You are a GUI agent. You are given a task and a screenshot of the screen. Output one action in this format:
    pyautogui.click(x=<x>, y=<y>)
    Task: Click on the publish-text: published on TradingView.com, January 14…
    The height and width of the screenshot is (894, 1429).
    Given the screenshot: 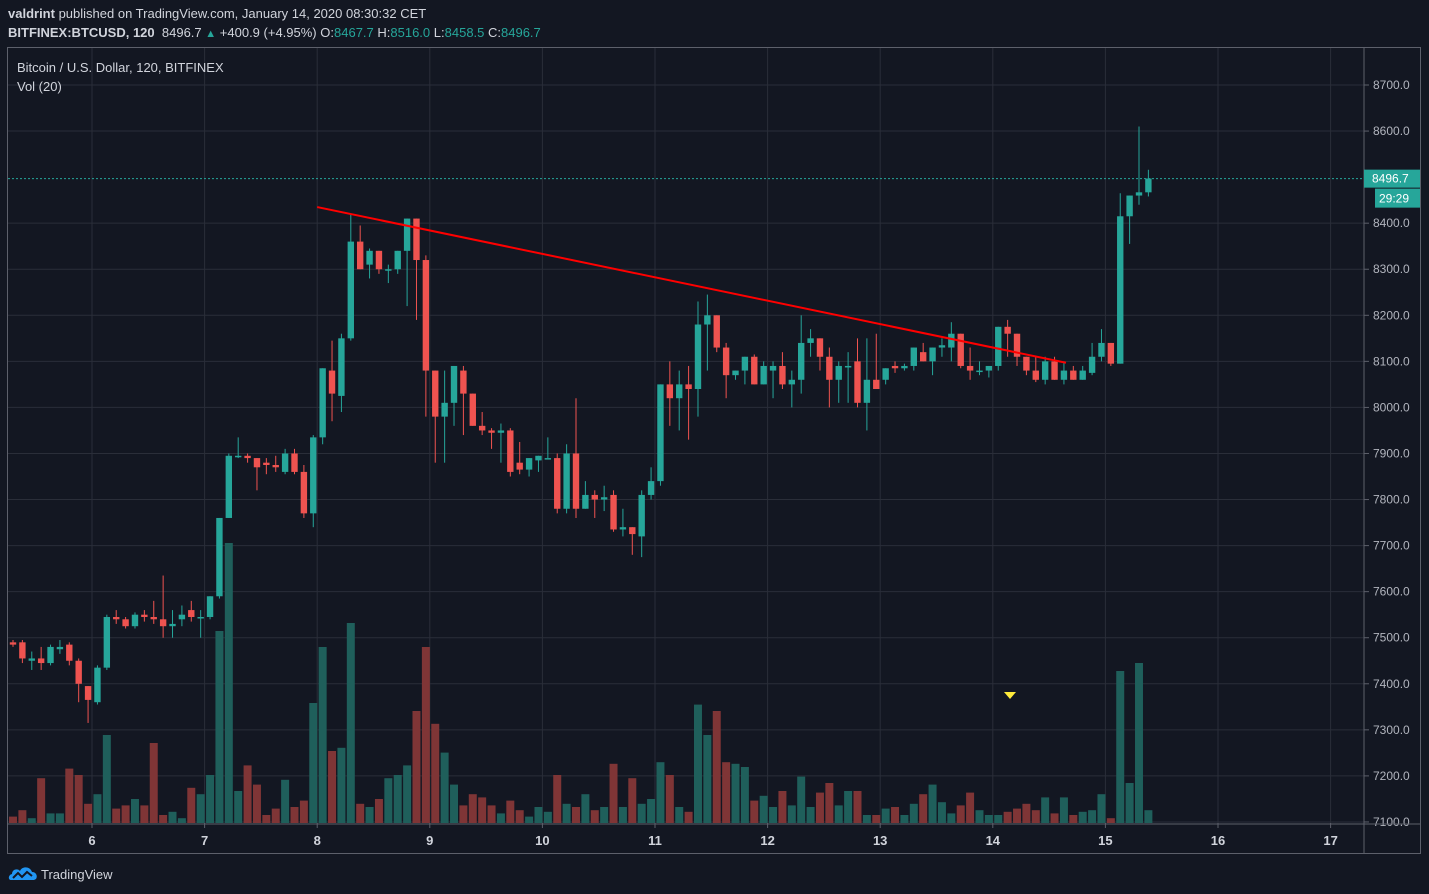 What is the action you would take?
    pyautogui.click(x=240, y=13)
    